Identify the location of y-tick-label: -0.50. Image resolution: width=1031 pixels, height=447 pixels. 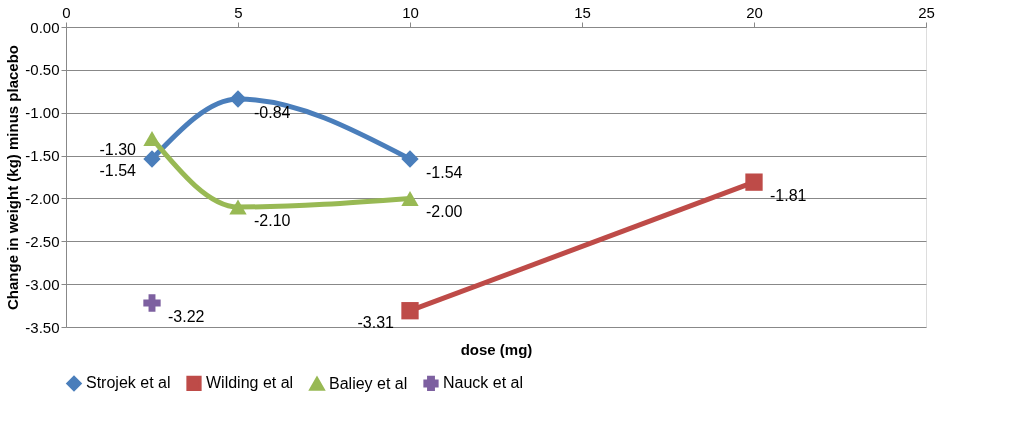
(42, 70).